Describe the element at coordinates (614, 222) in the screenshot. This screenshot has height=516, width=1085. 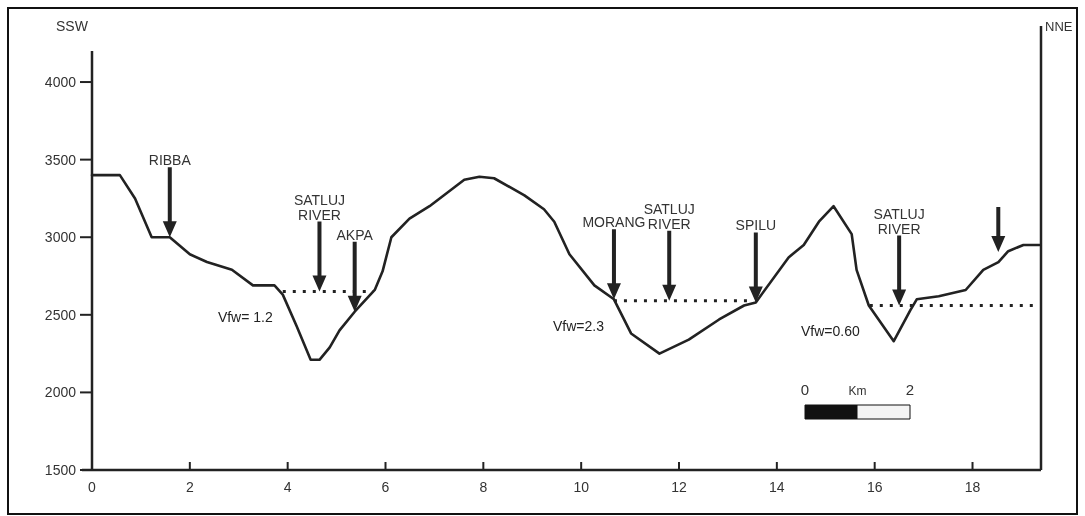
I see `annotation: MORANG` at that location.